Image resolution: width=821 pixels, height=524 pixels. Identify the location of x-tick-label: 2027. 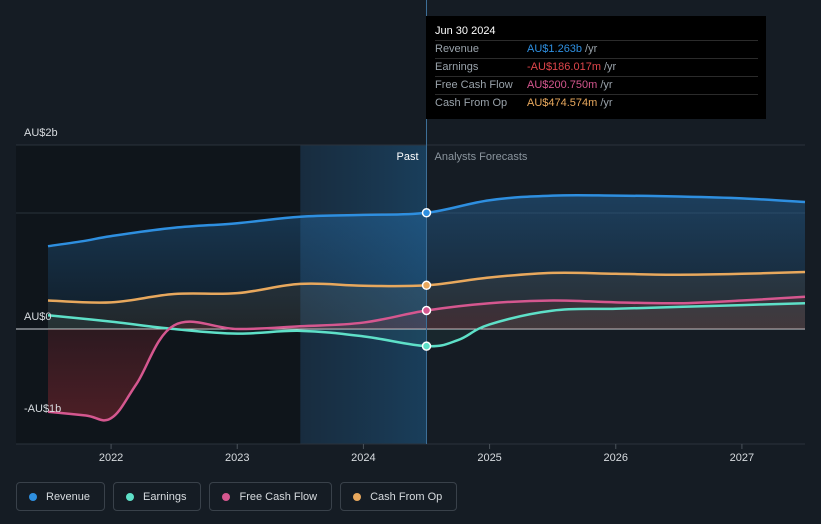
(742, 458).